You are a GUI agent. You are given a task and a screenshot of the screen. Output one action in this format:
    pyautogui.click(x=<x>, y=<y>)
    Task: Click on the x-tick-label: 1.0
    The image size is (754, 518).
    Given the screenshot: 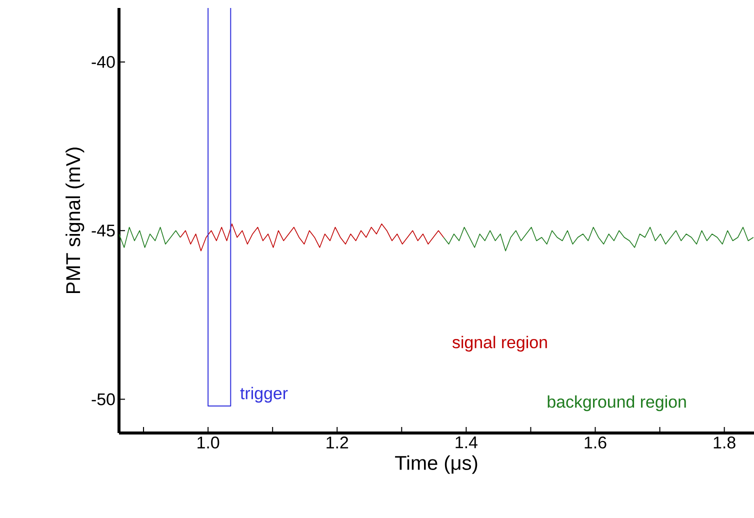 What is the action you would take?
    pyautogui.click(x=209, y=442)
    